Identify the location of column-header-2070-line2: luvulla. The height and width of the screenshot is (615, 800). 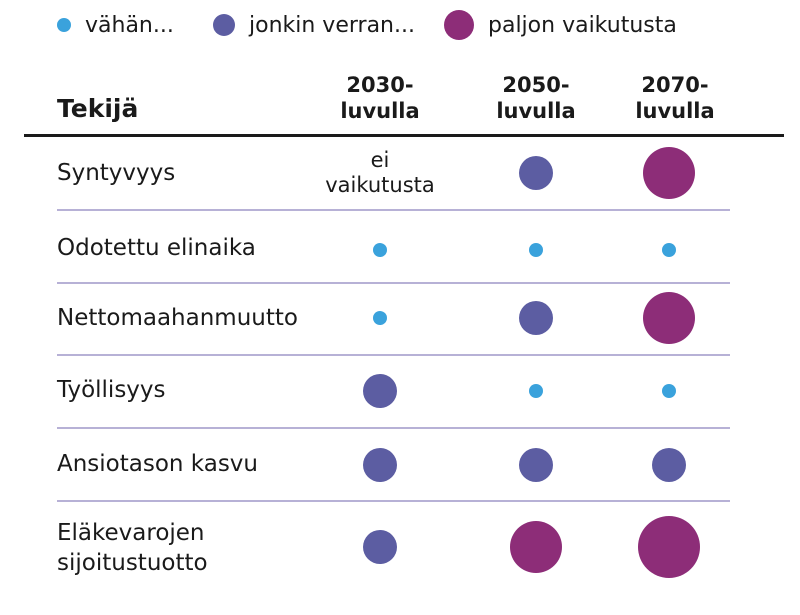
(675, 111).